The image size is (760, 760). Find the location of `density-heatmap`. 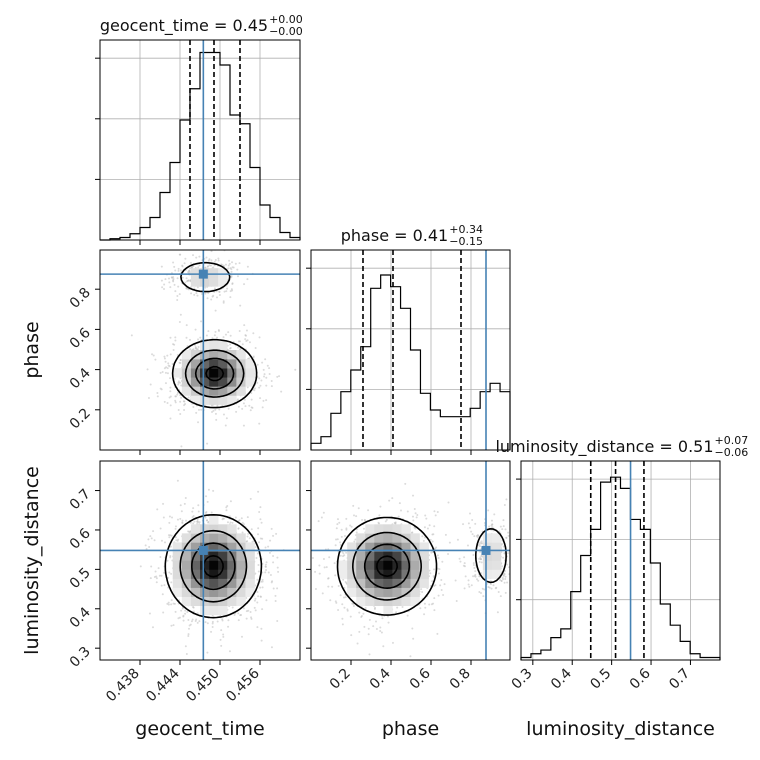

density-heatmap is located at coordinates (213, 336).